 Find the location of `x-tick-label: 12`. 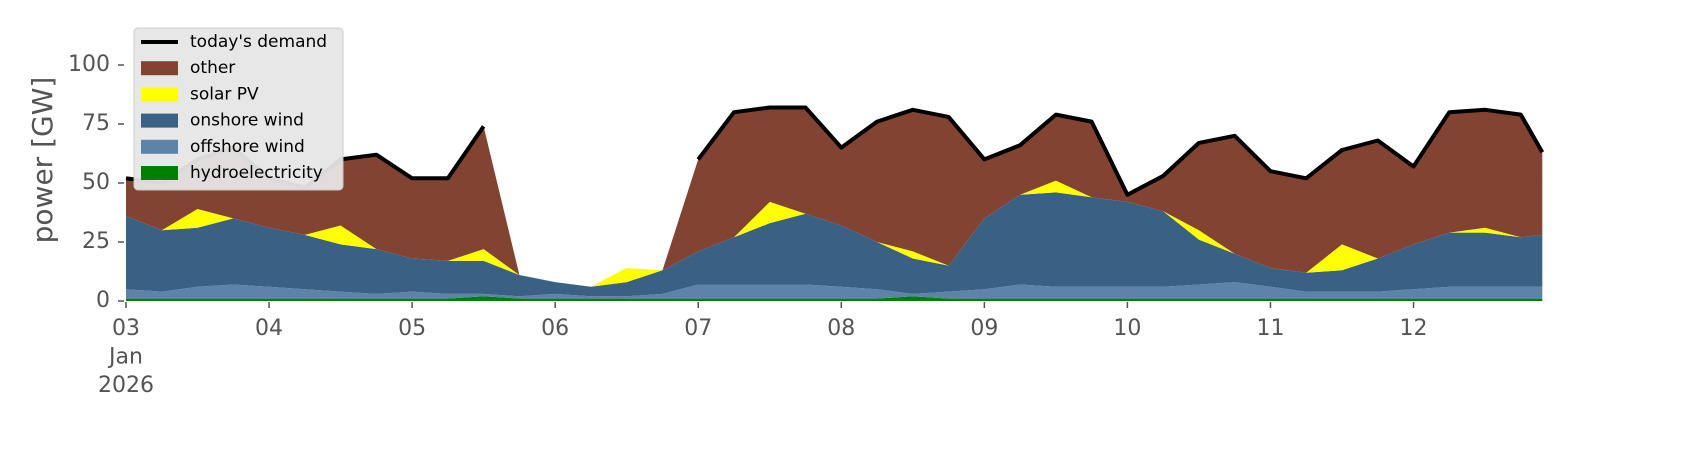

x-tick-label: 12 is located at coordinates (1414, 328).